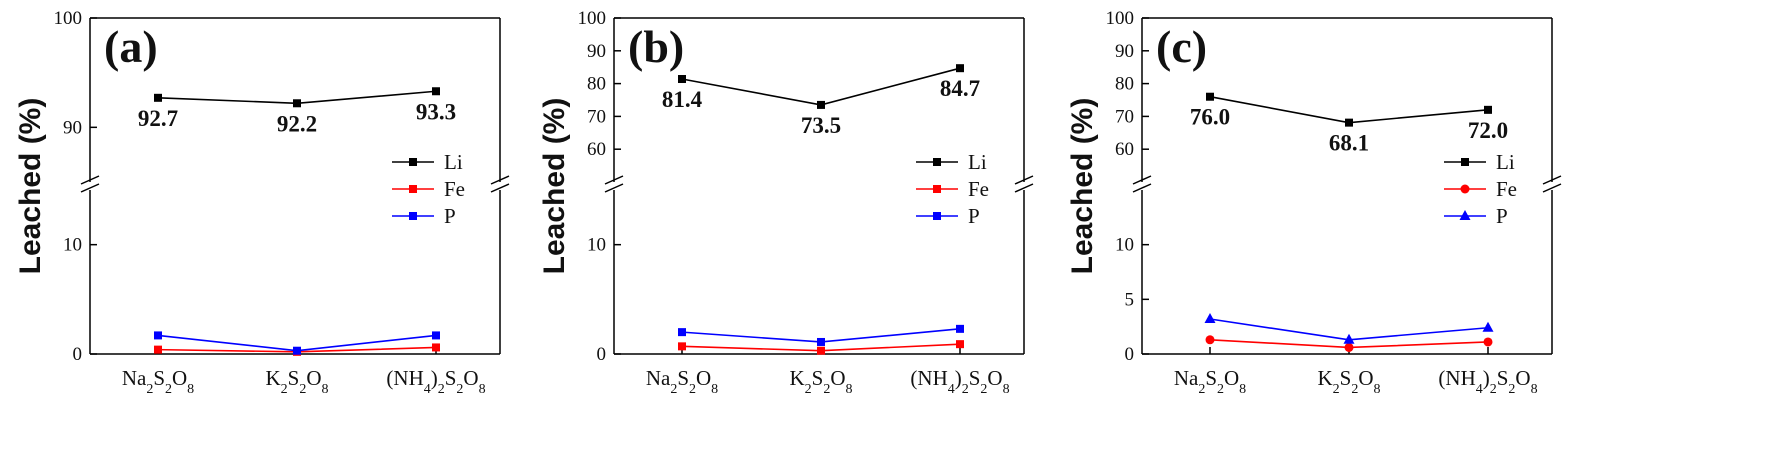  Describe the element at coordinates (1349, 143) in the screenshot. I see `data-label: 68.1` at that location.